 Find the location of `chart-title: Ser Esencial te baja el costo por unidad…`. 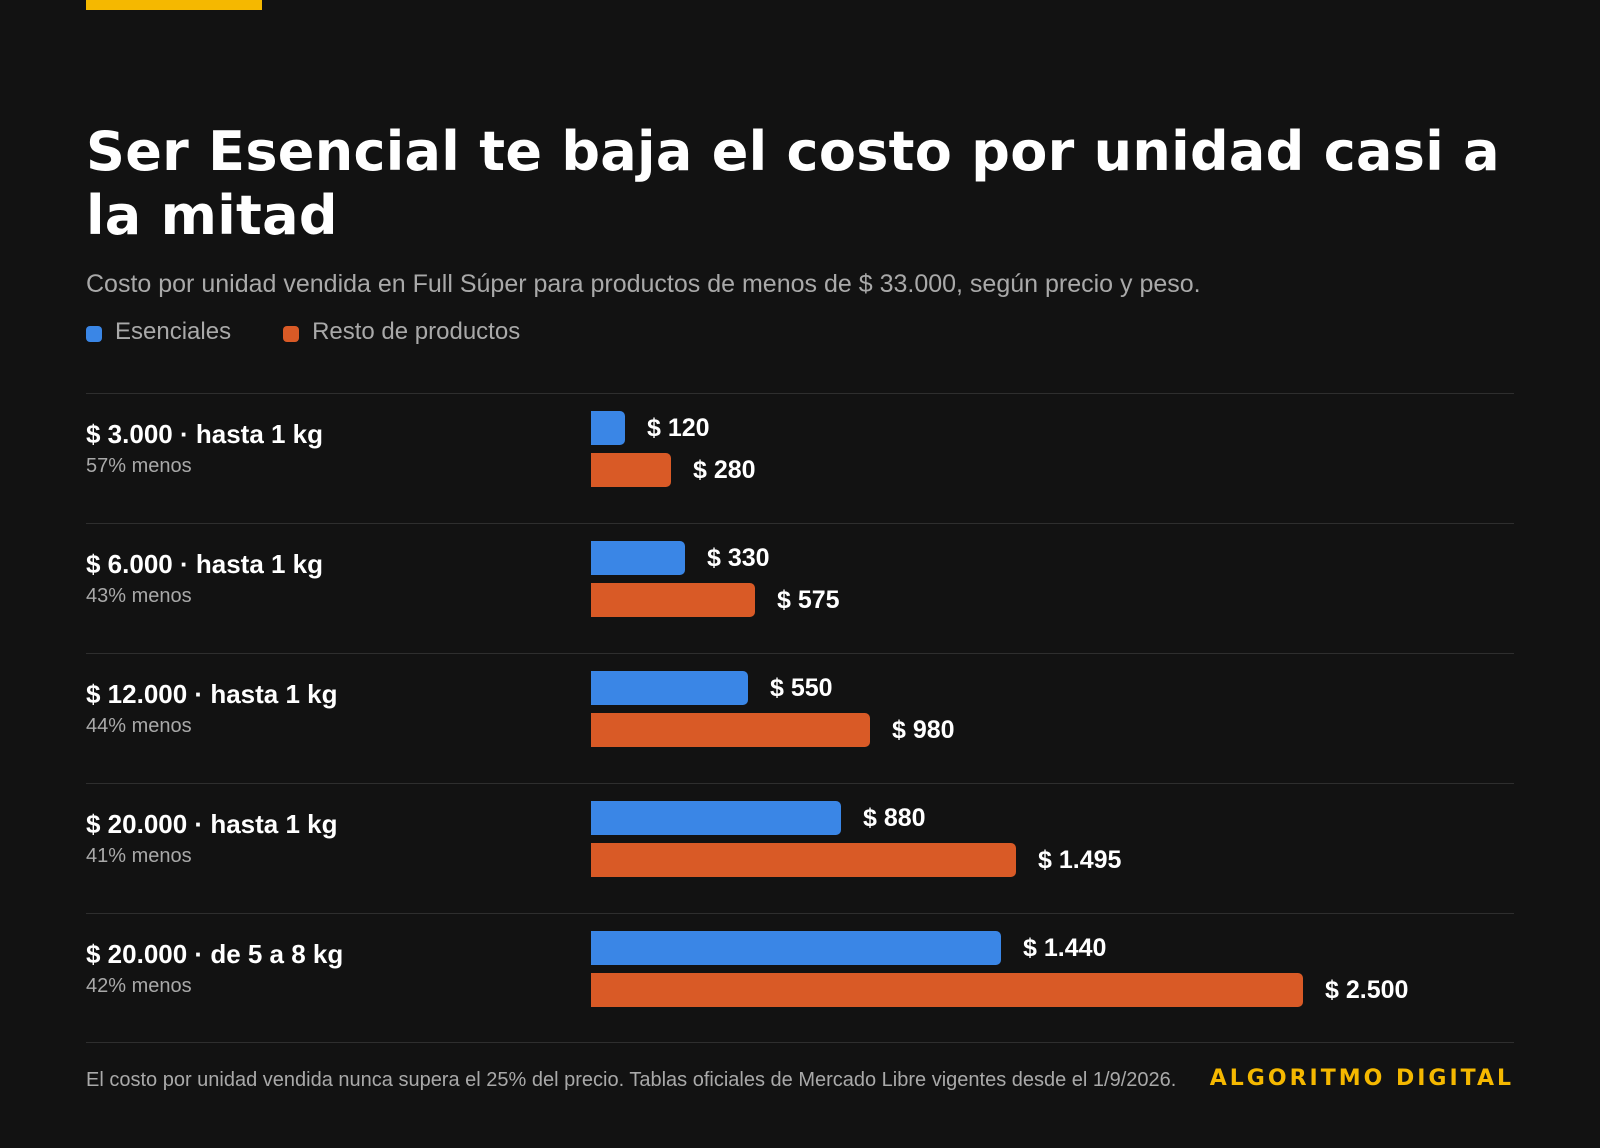

chart-title: Ser Esencial te baja el costo por unidad… is located at coordinates (793, 183).